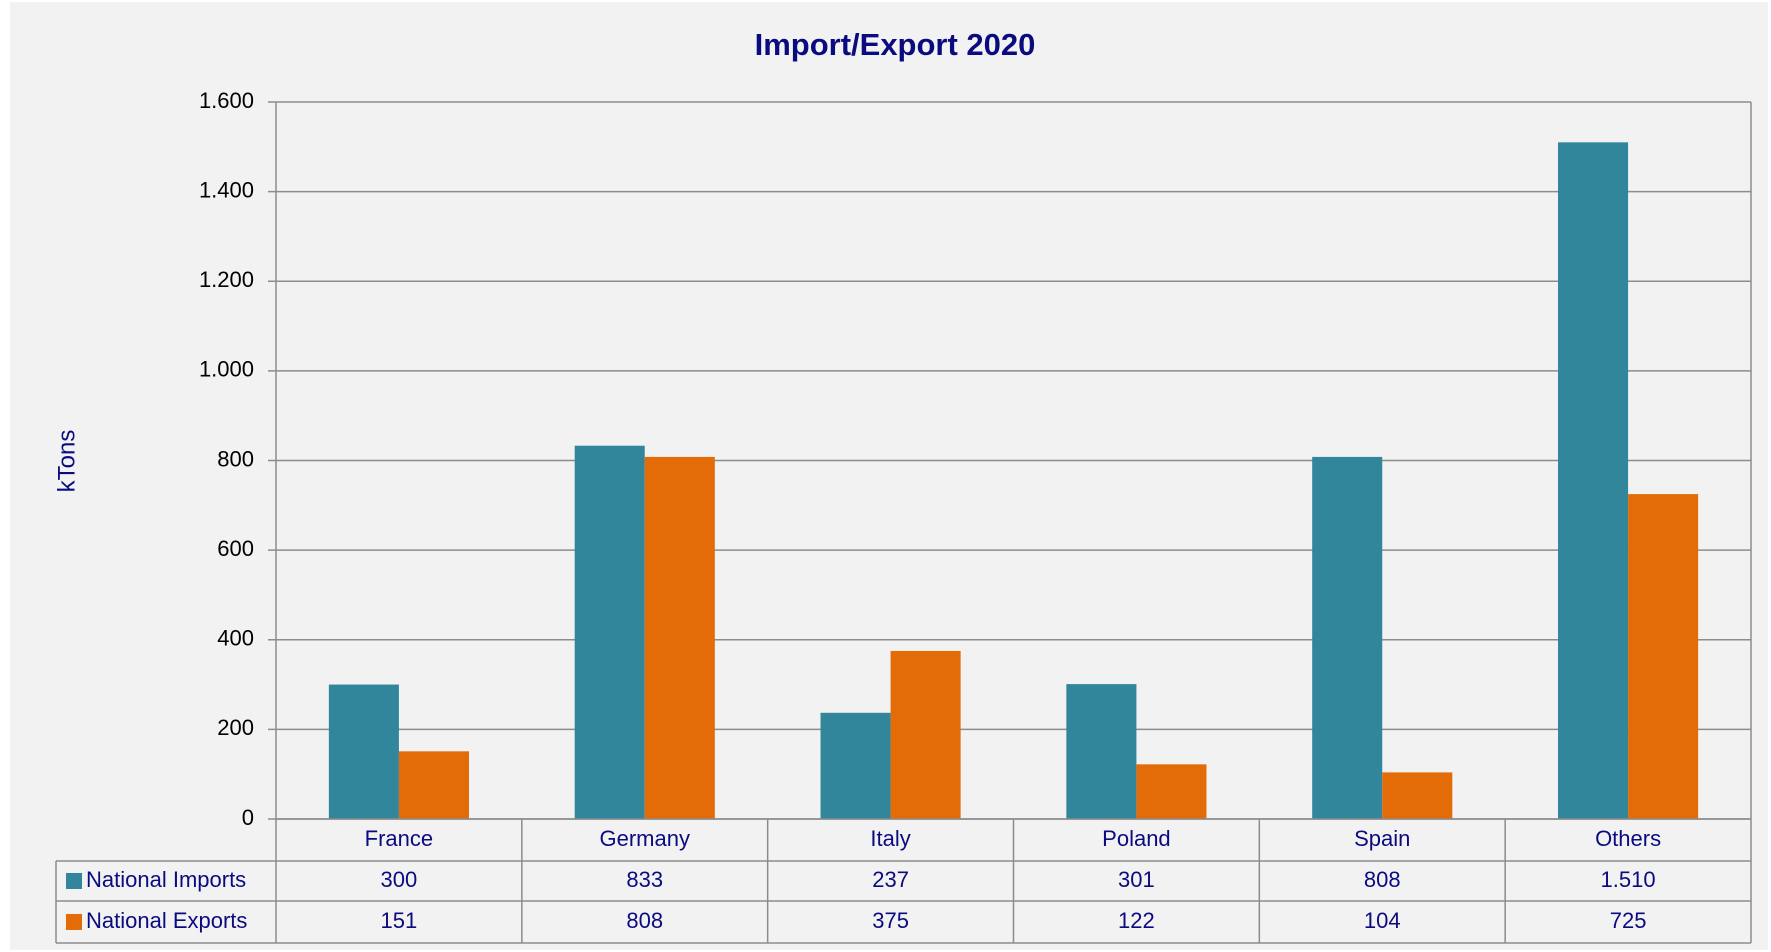 This screenshot has height=952, width=1771. I want to click on y-tick-label: 1.000, so click(226, 369).